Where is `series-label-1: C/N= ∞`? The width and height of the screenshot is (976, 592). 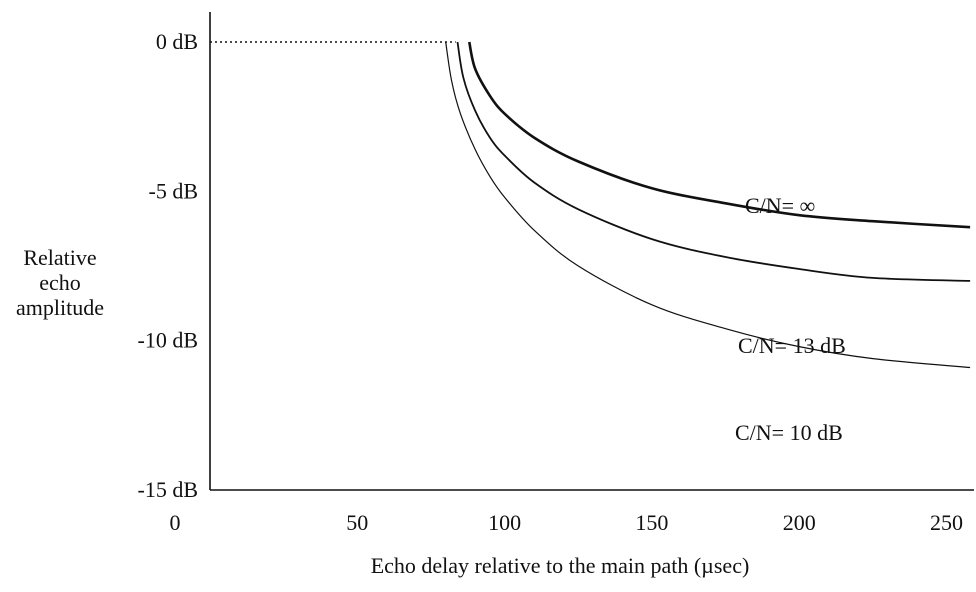 series-label-1: C/N= ∞ is located at coordinates (780, 205).